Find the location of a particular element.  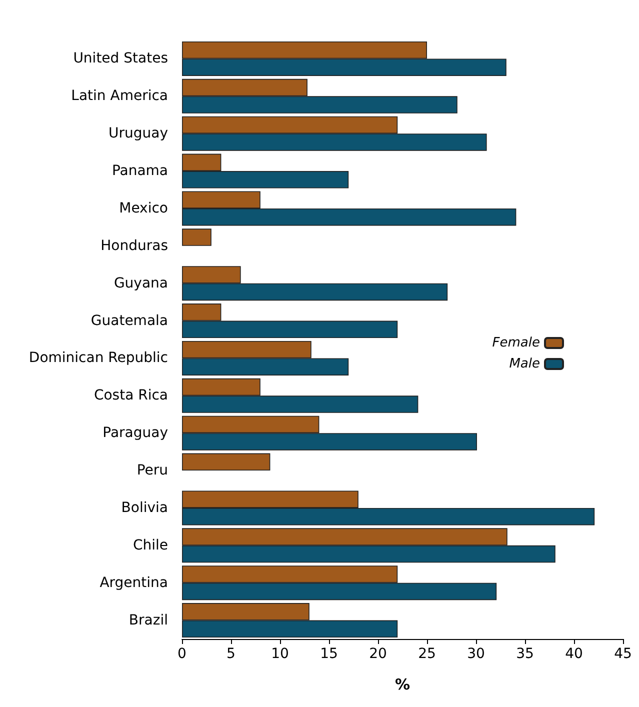

x-tick-label: 25 is located at coordinates (427, 654).